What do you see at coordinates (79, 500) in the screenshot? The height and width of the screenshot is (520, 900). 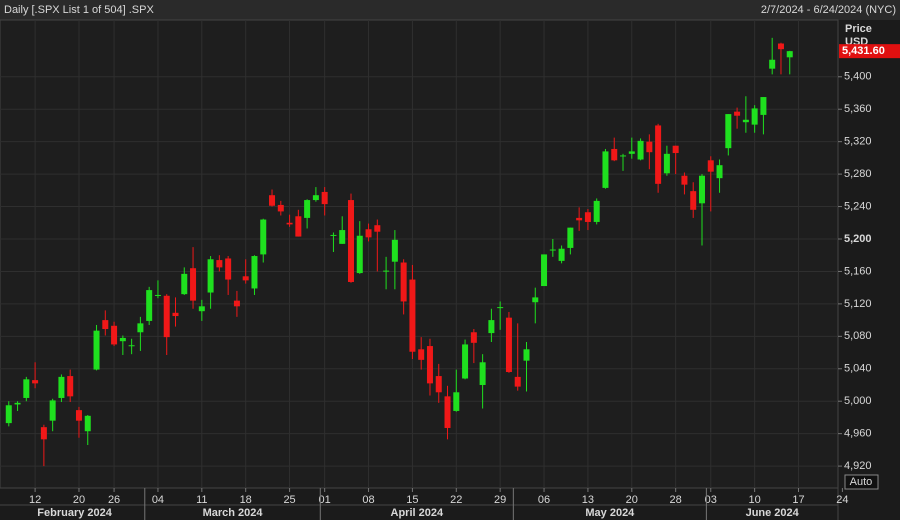 I see `x-tick-label: 20` at bounding box center [79, 500].